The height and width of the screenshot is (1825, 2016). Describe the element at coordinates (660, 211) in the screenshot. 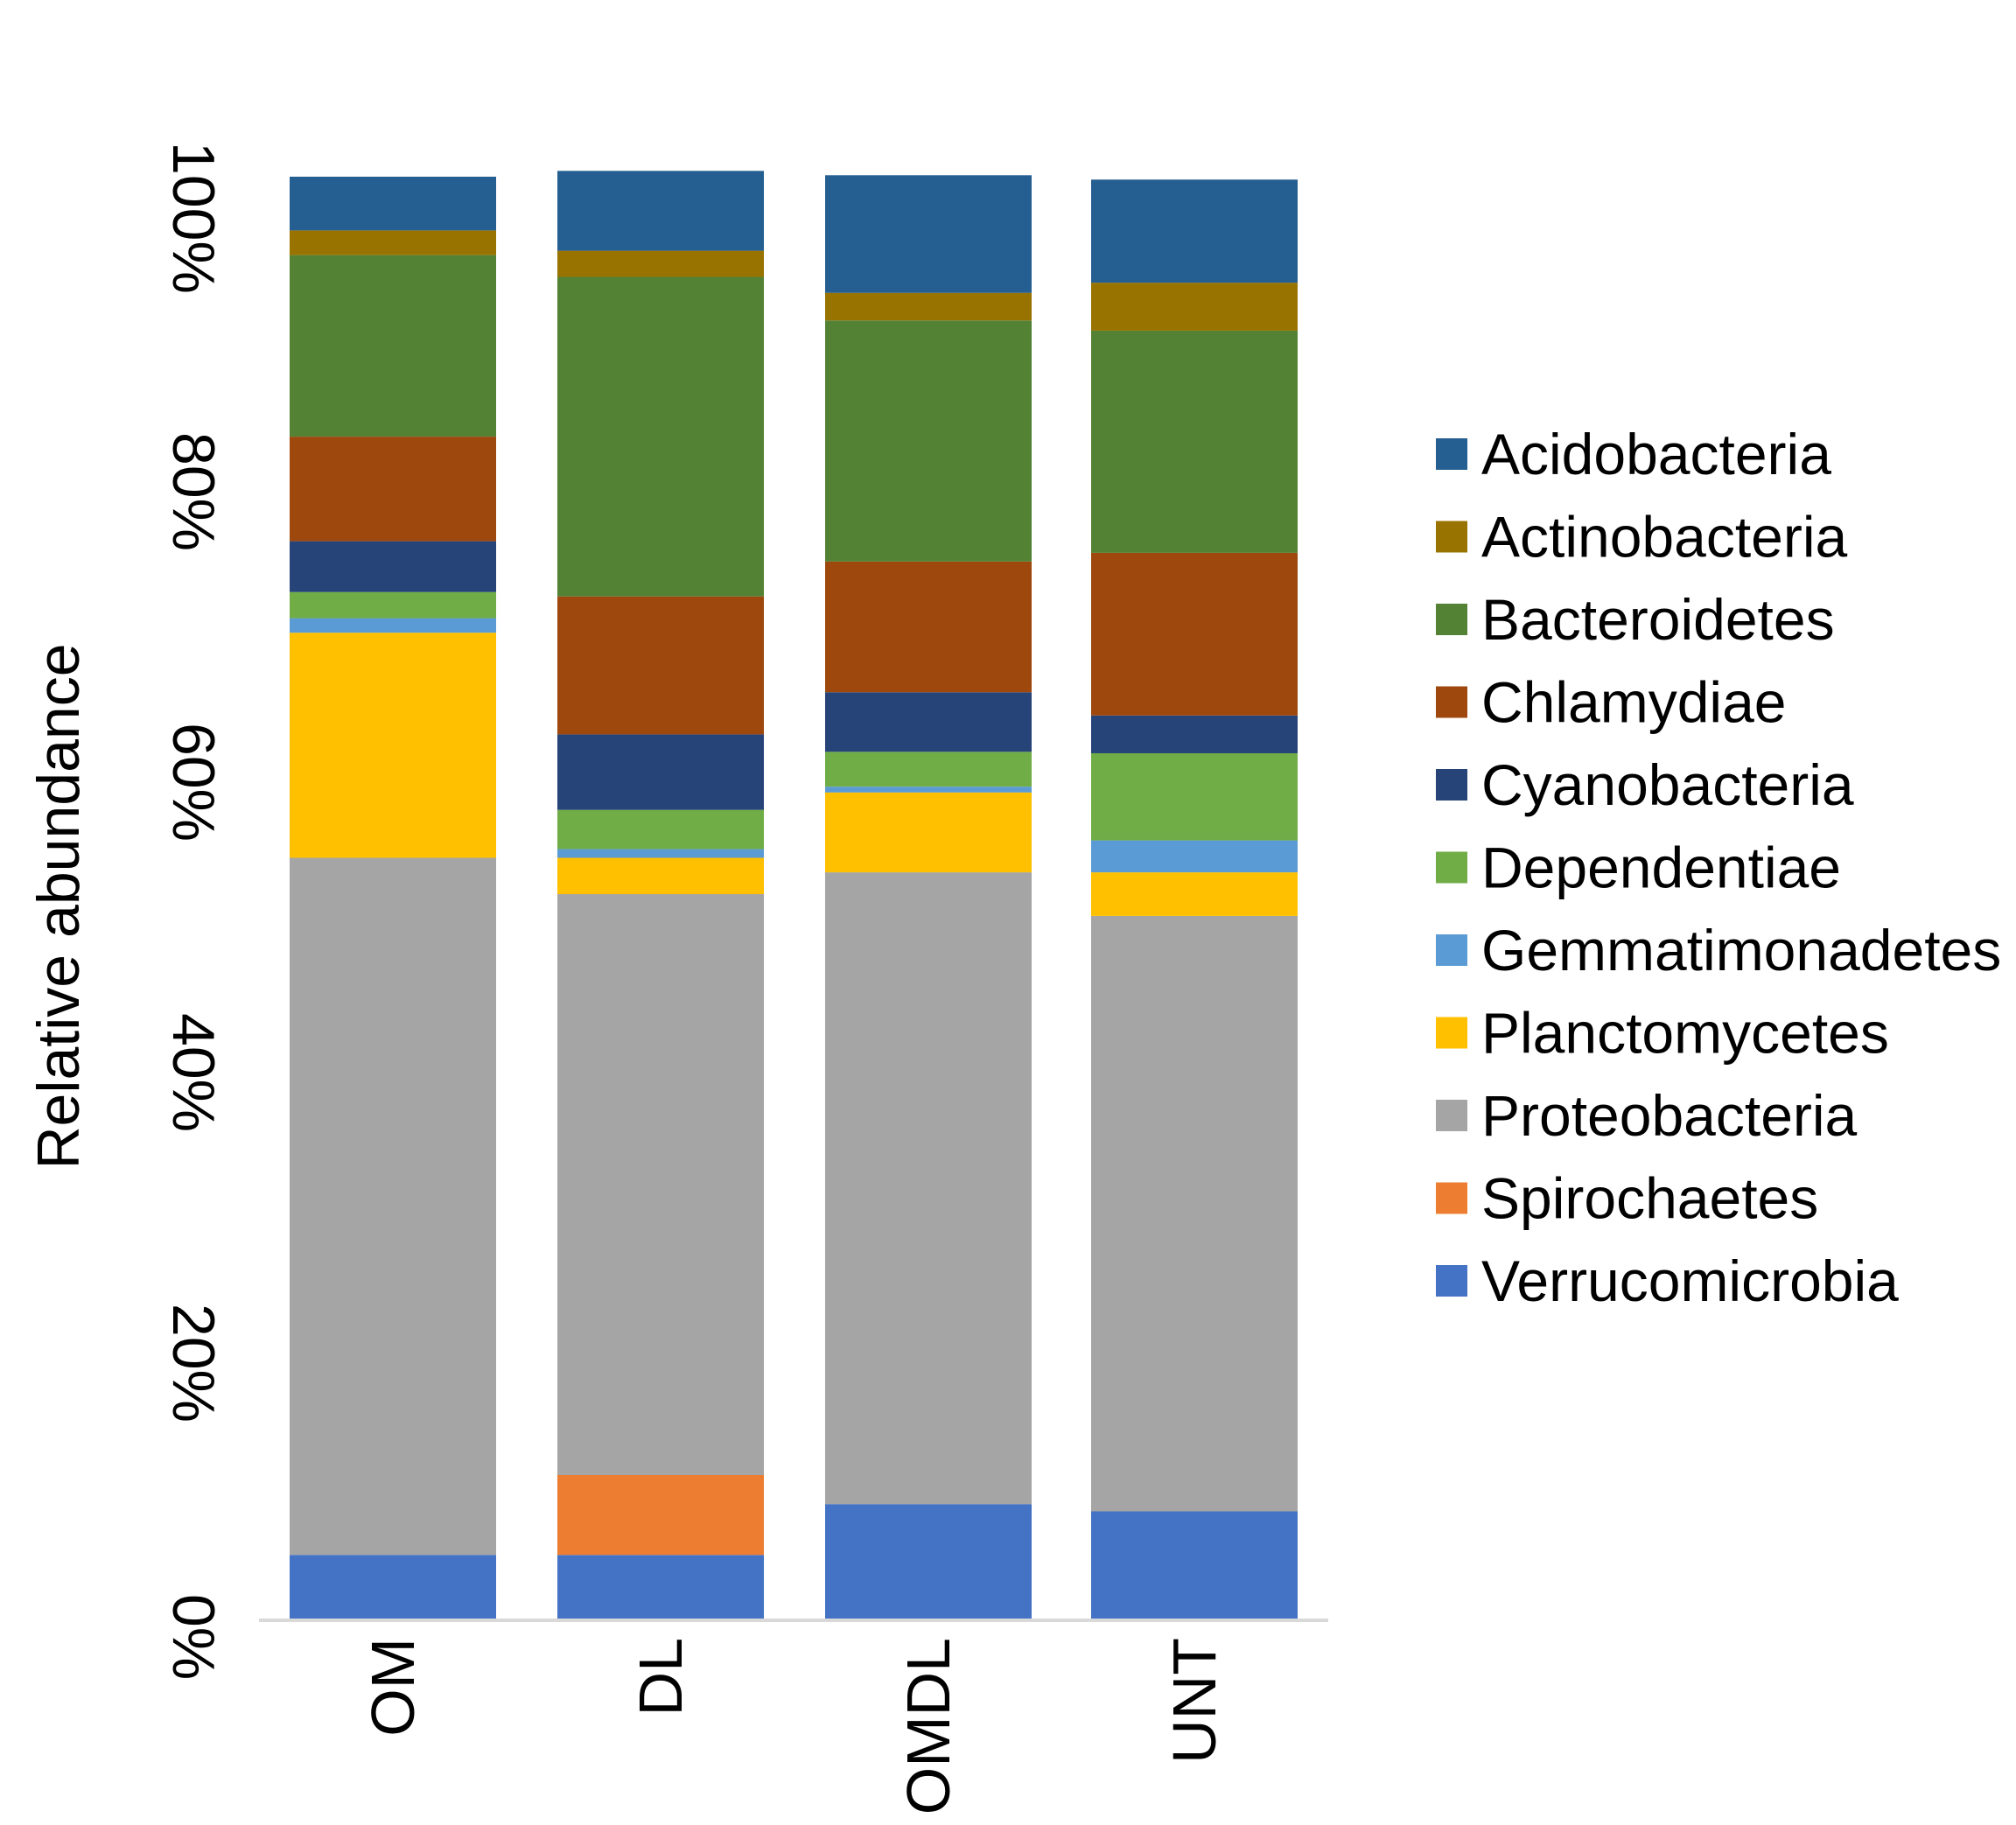

I see `bar-segment-dl-acidobacteria` at that location.